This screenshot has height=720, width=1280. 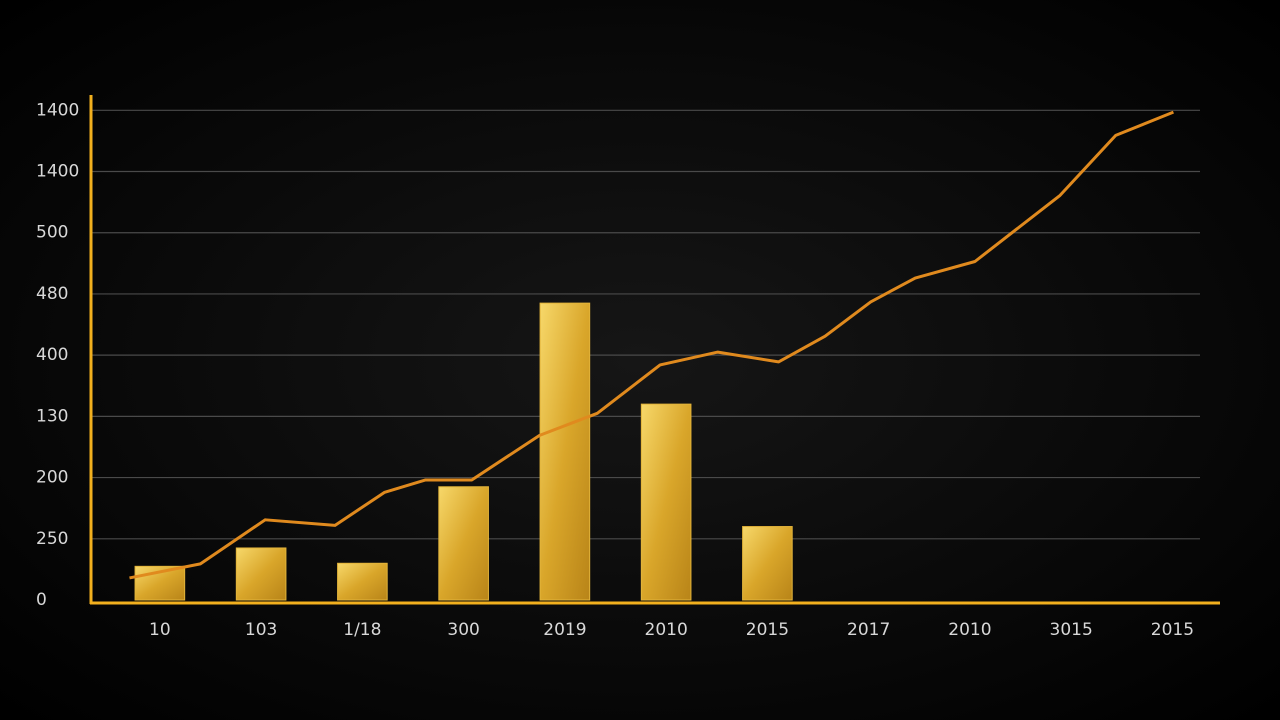 What do you see at coordinates (41, 600) in the screenshot?
I see `y-tick-label: 0` at bounding box center [41, 600].